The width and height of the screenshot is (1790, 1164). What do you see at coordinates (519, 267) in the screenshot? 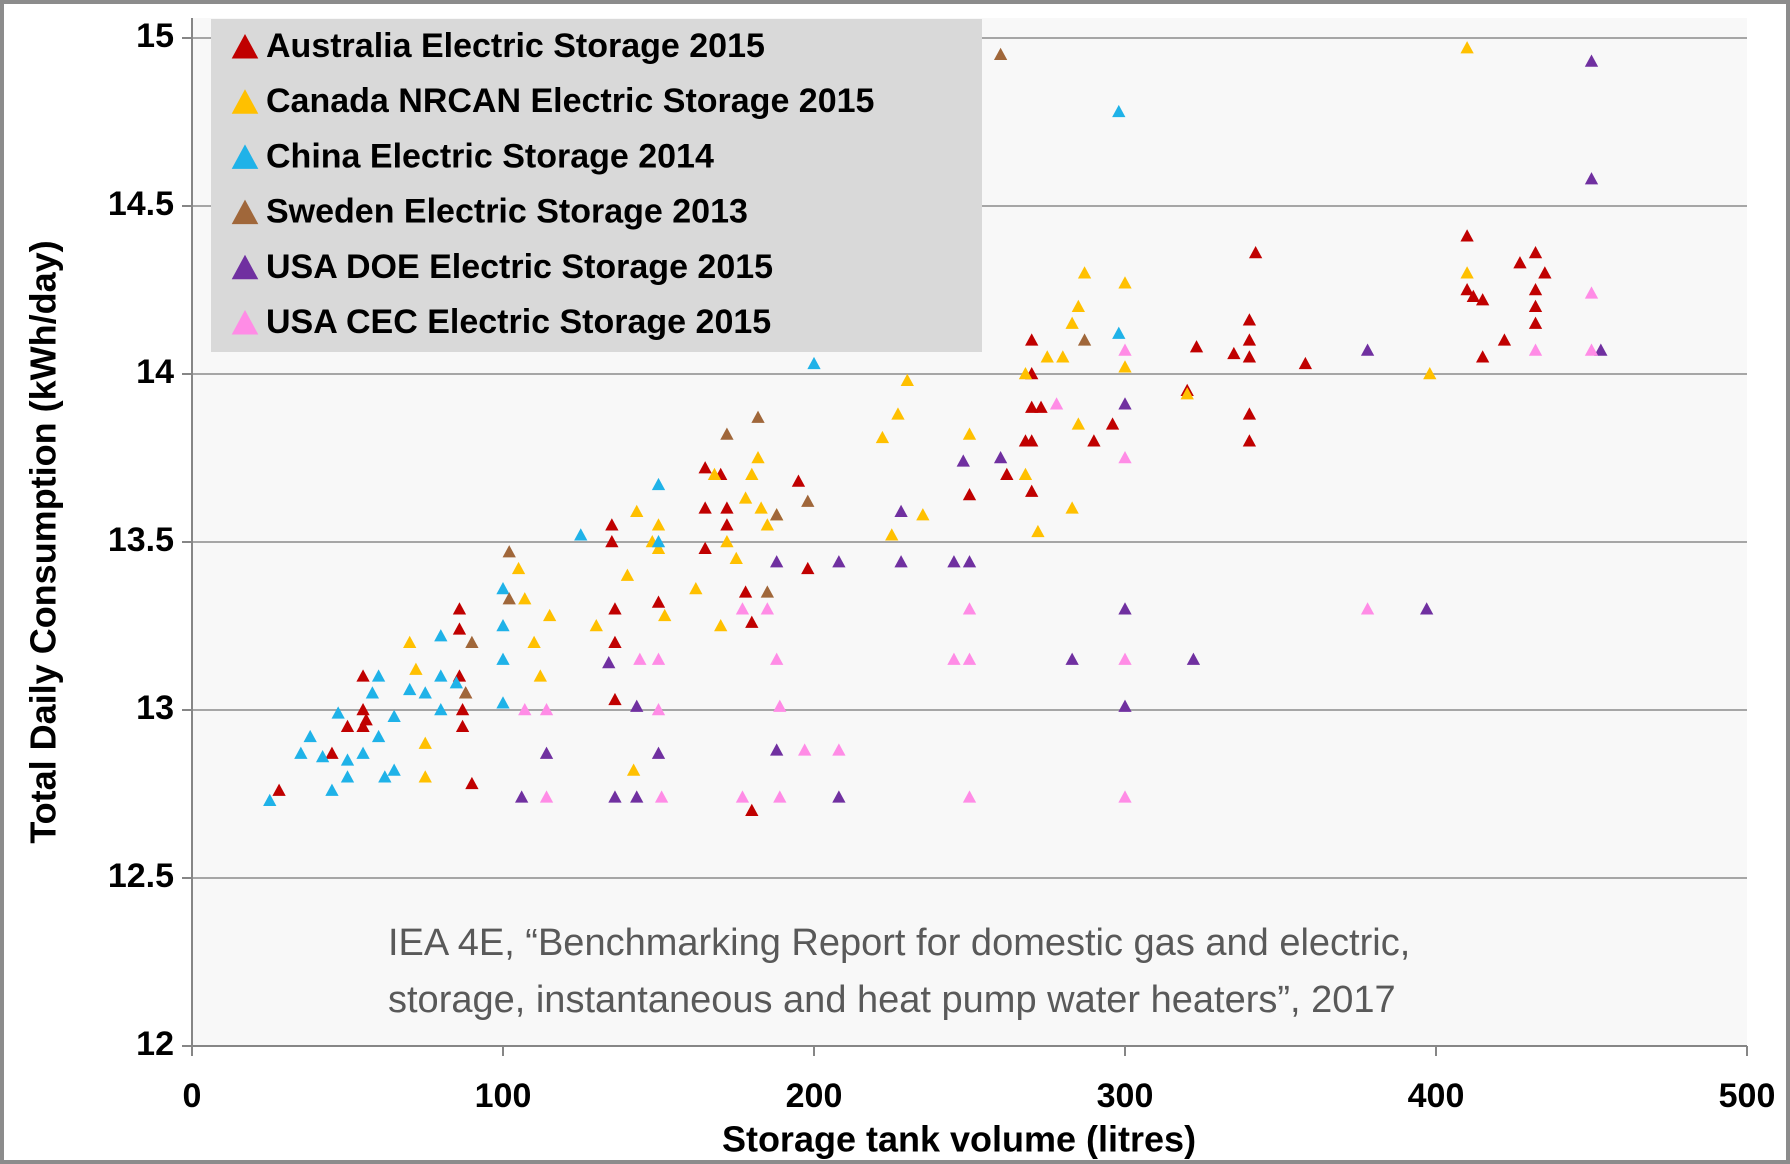
I see `legend-label: USA DOE Electric Storage 2015` at bounding box center [519, 267].